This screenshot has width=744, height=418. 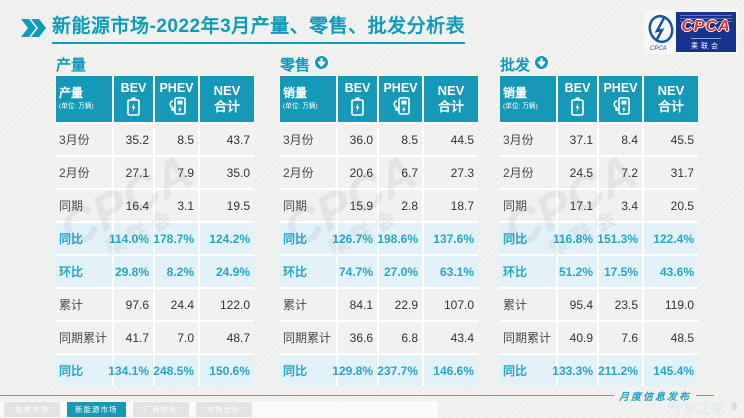 What do you see at coordinates (33, 28) in the screenshot?
I see `double-chevron-icon` at bounding box center [33, 28].